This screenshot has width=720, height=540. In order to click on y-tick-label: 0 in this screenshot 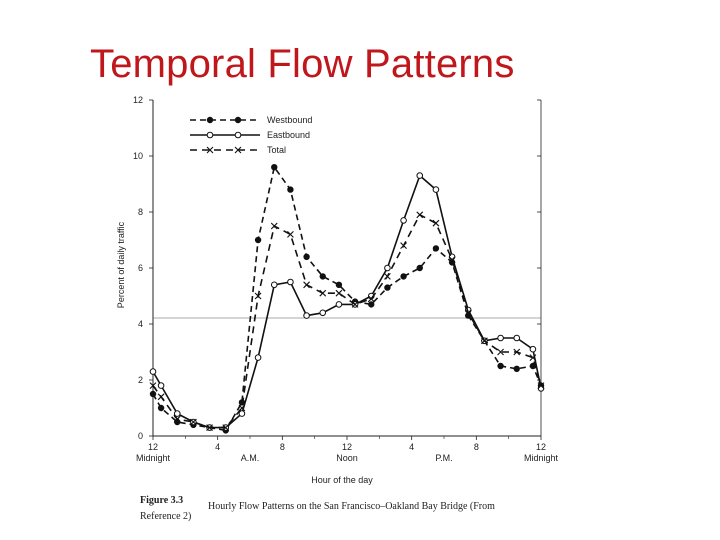, I will do `click(140, 436)`.